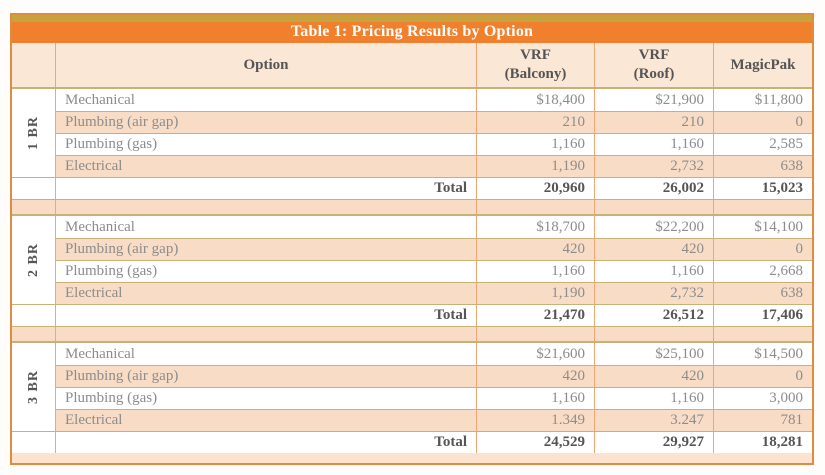 This screenshot has width=825, height=475. What do you see at coordinates (653, 65) in the screenshot?
I see `header-vrf-roof: VRF (Roof)` at bounding box center [653, 65].